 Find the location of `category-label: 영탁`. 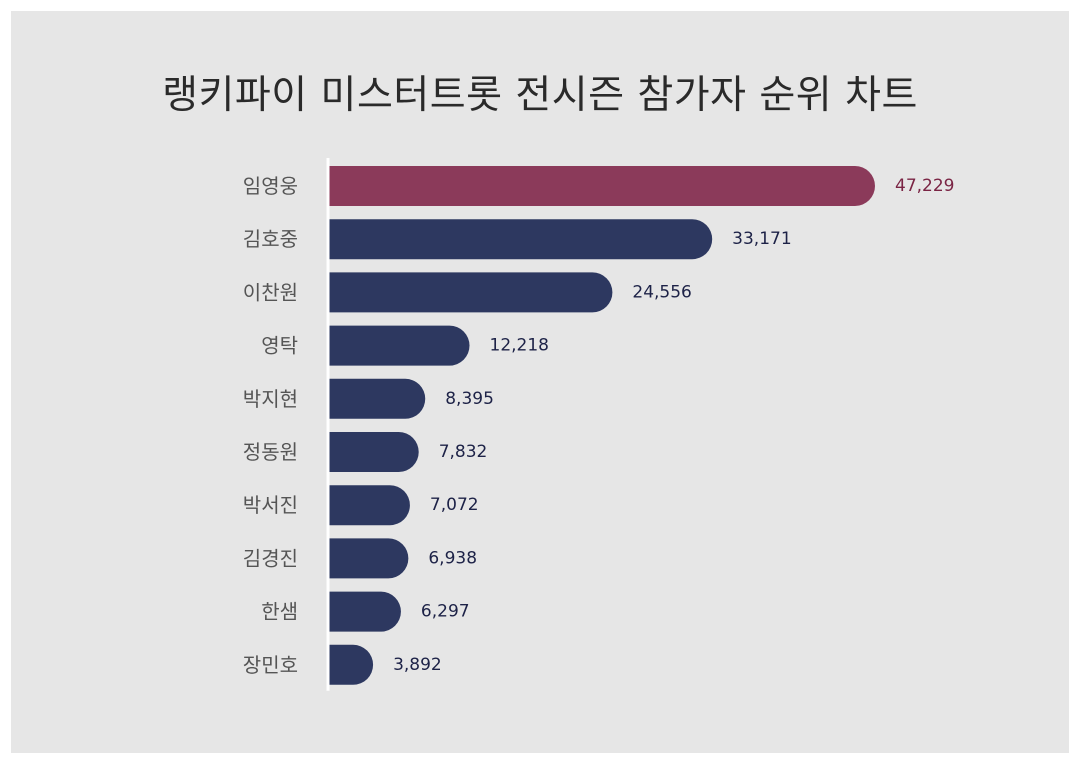

category-label: 영탁 is located at coordinates (279, 346).